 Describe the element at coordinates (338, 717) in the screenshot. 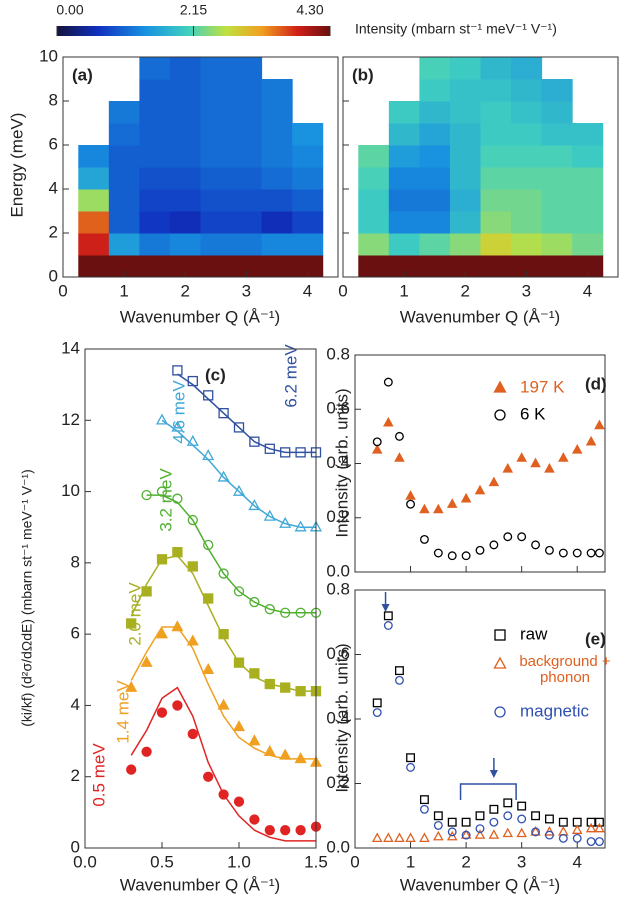

I see `y-tick-label: 0.4` at that location.